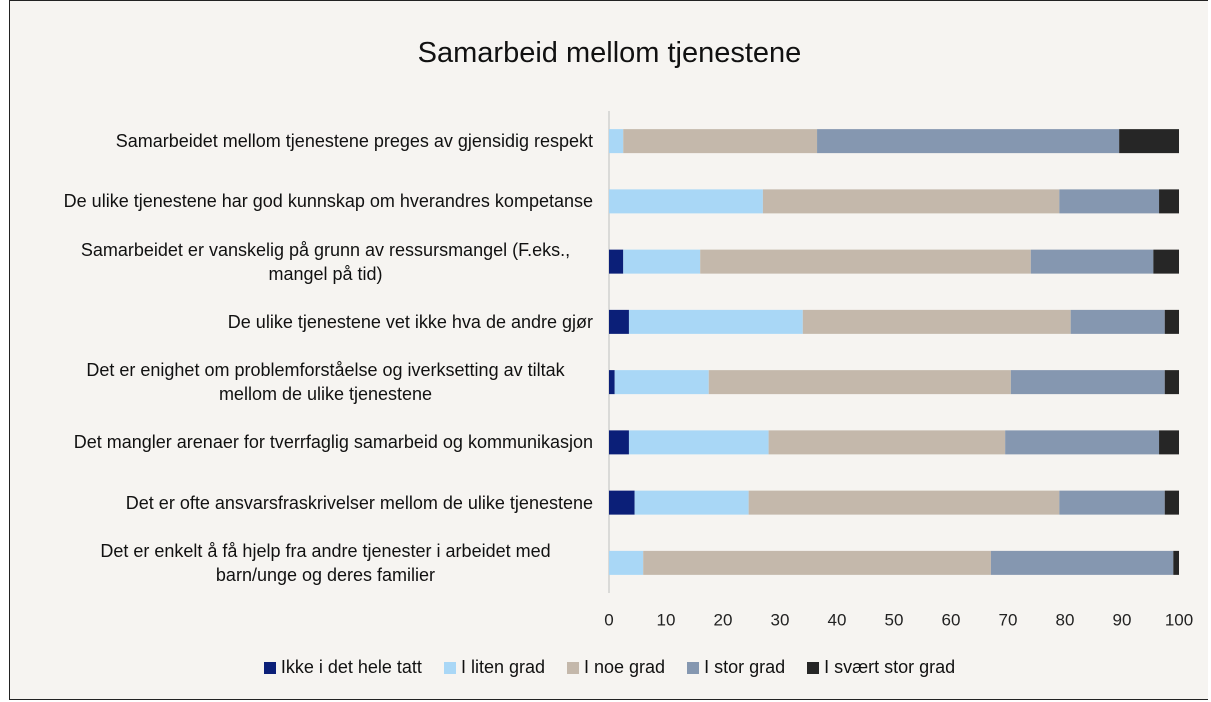 This screenshot has height=702, width=1211. What do you see at coordinates (608, 619) in the screenshot?
I see `x-tick-label: 0` at bounding box center [608, 619].